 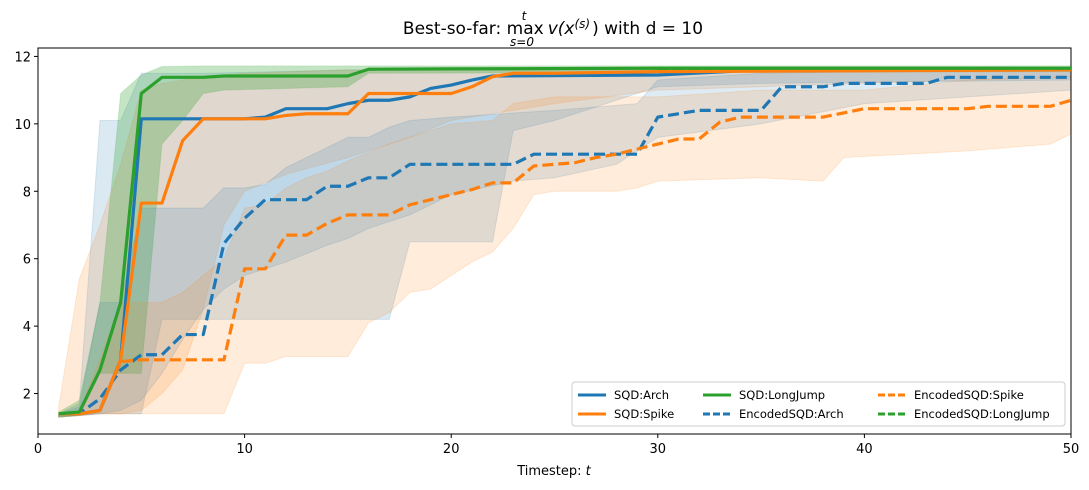 I want to click on title-max-superscript: t, so click(x=525, y=16).